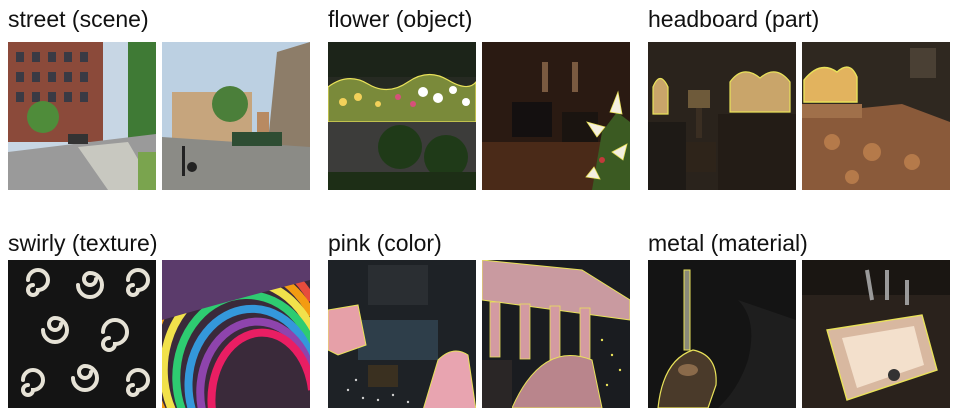  What do you see at coordinates (734, 19) in the screenshot?
I see `panel-label: headboard (part)` at bounding box center [734, 19].